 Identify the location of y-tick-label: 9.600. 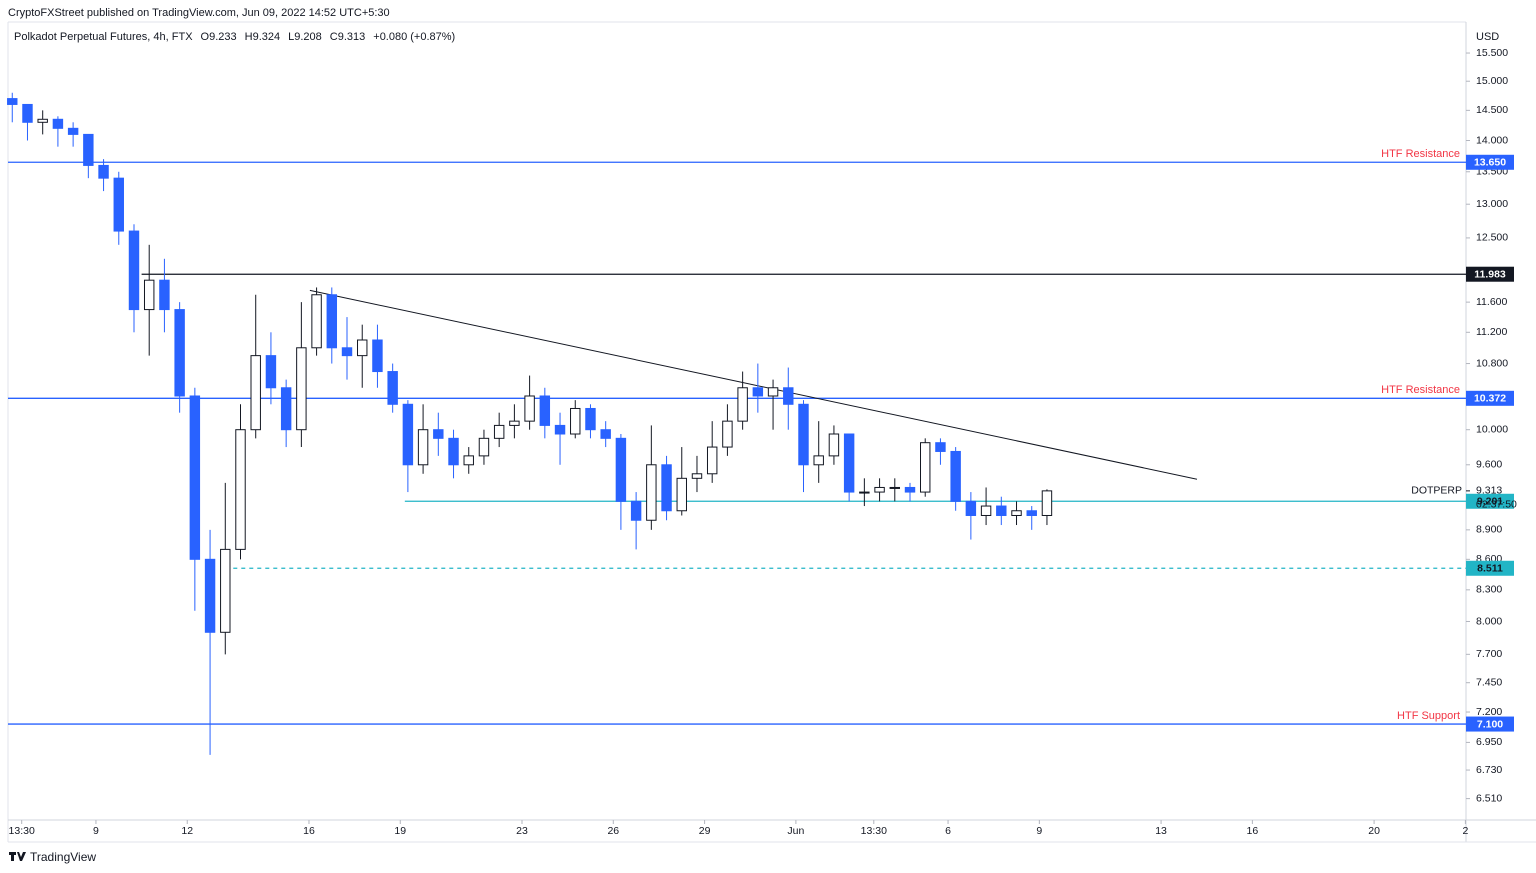
(1489, 465).